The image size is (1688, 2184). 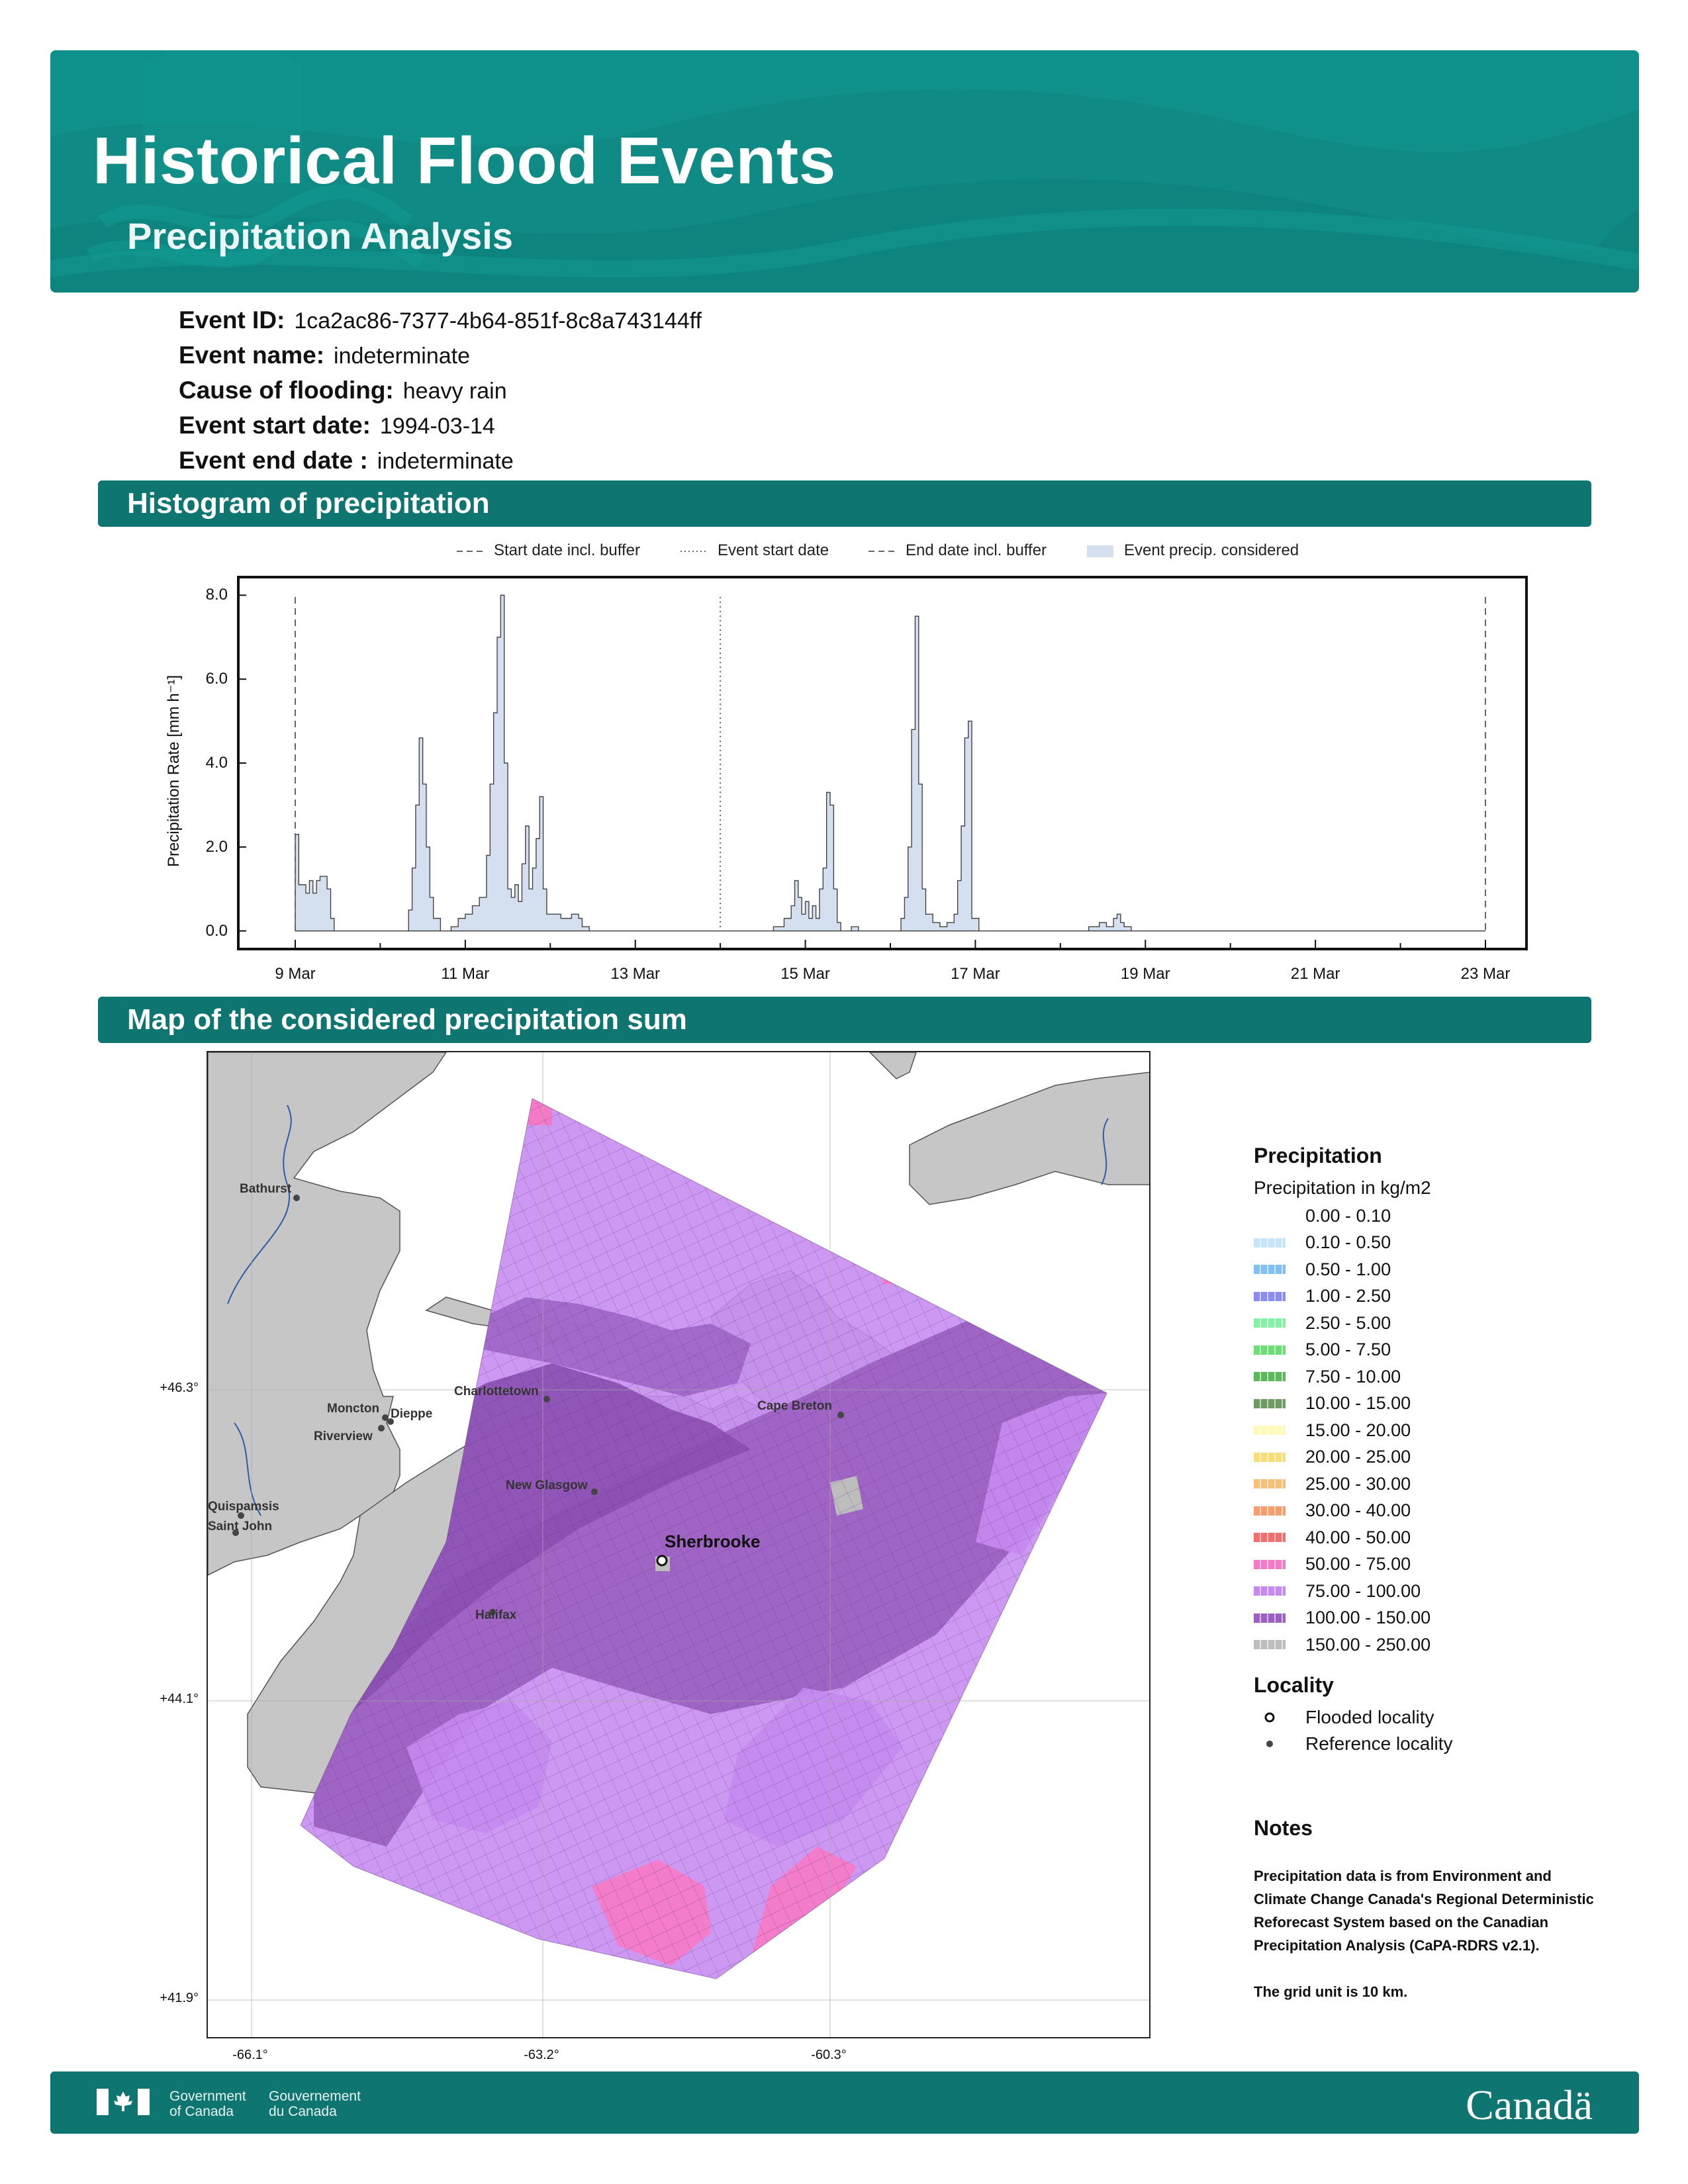 I want to click on legend-class-item: 1.00 - 2.50, so click(x=1432, y=1296).